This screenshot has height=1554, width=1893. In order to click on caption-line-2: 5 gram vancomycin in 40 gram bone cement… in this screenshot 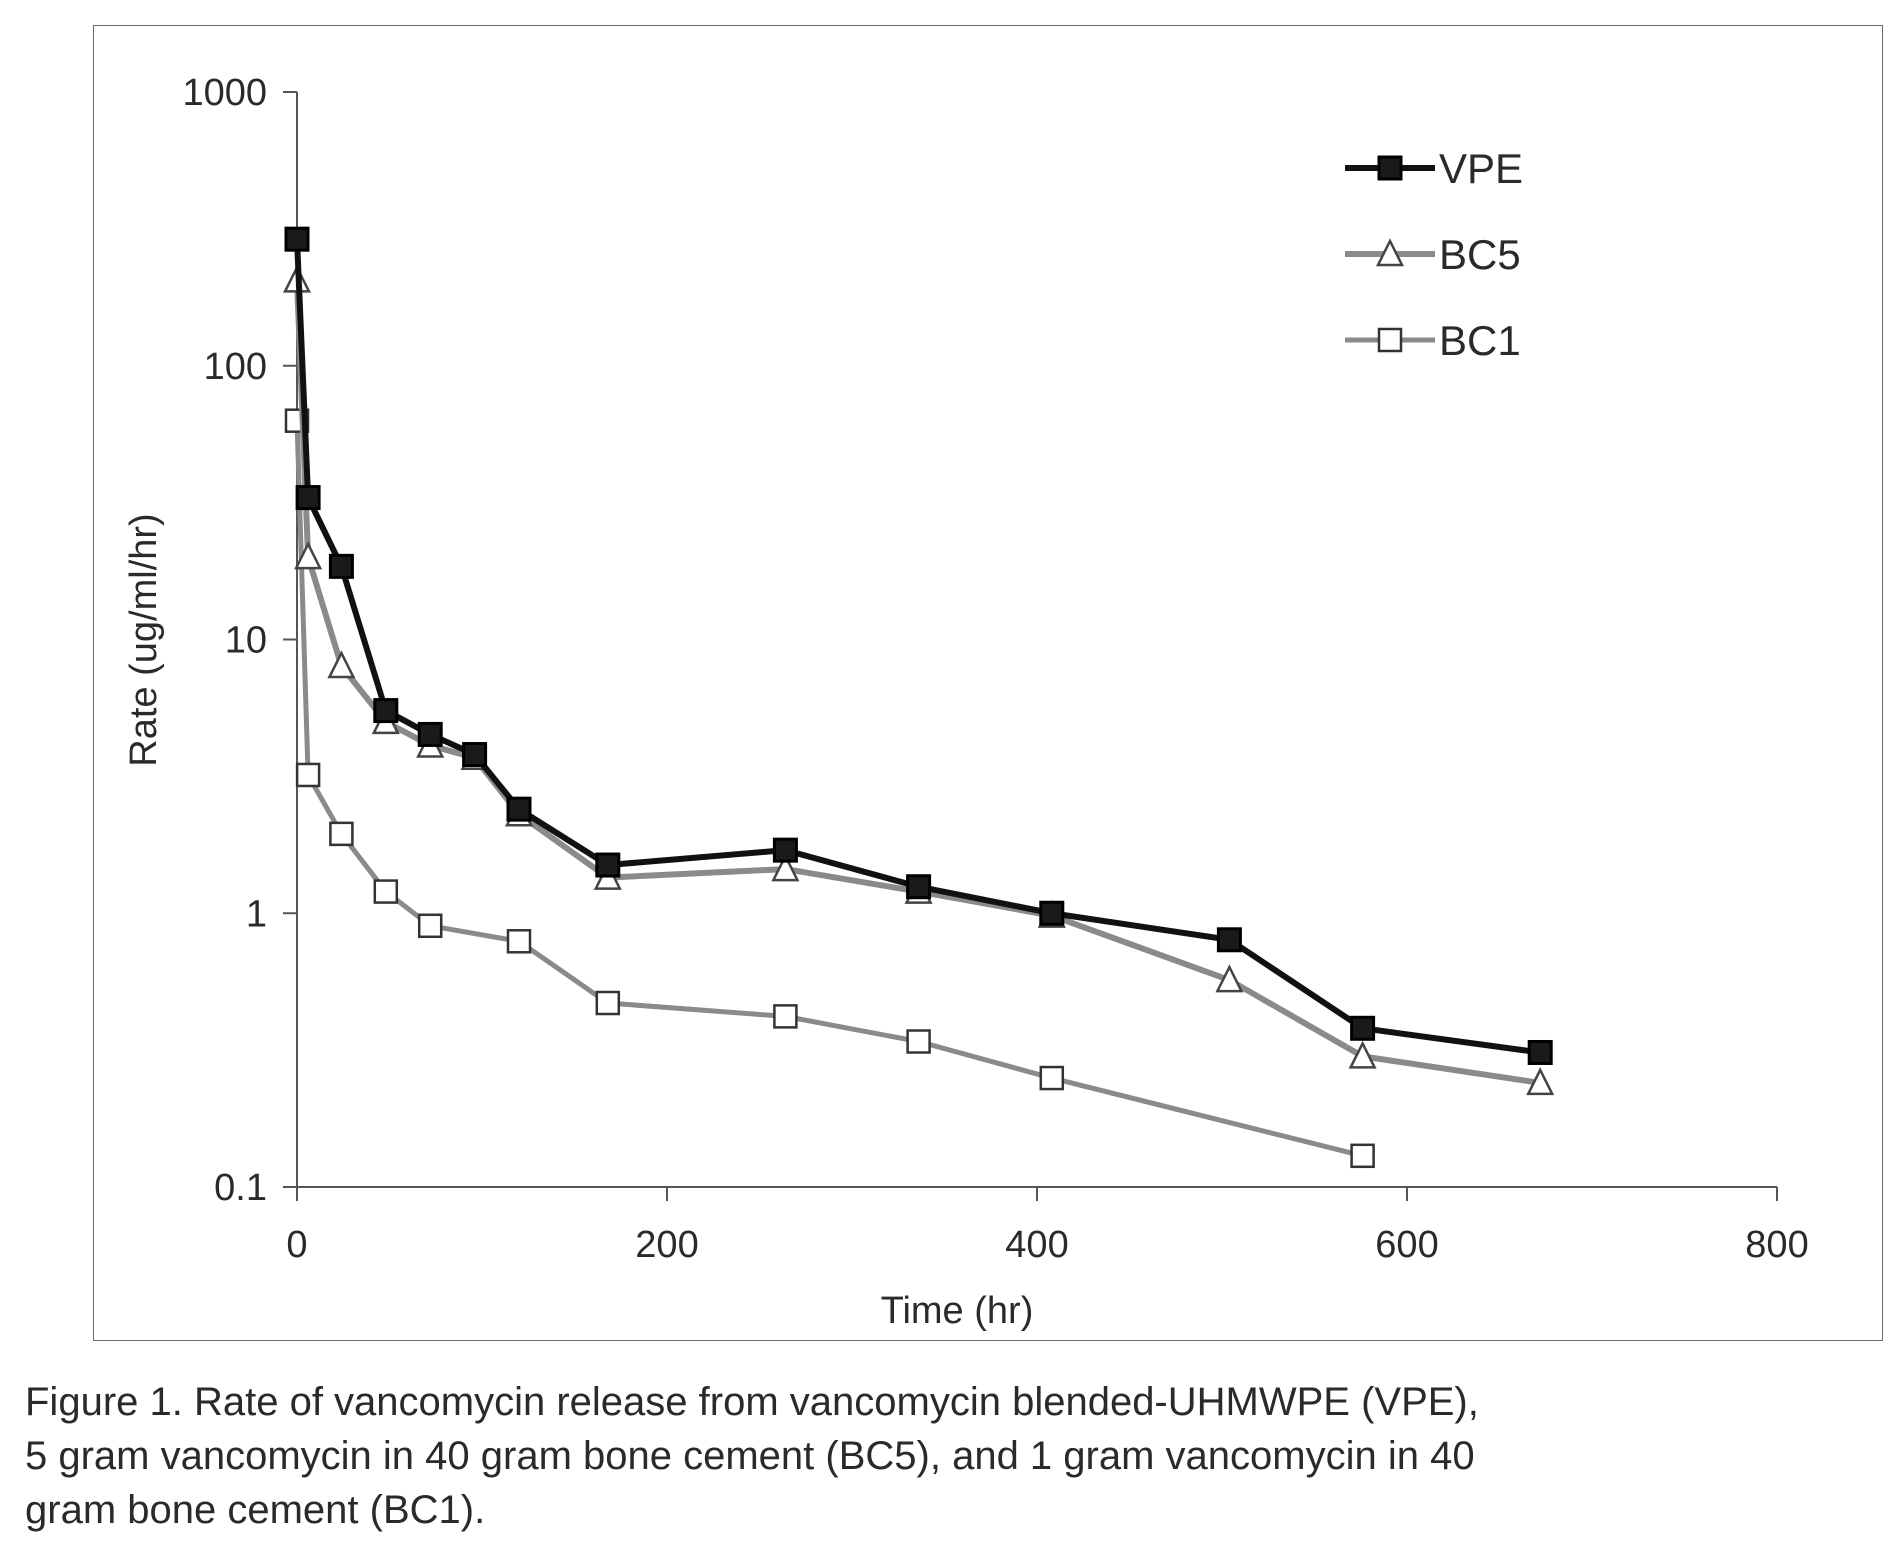, I will do `click(750, 1456)`.